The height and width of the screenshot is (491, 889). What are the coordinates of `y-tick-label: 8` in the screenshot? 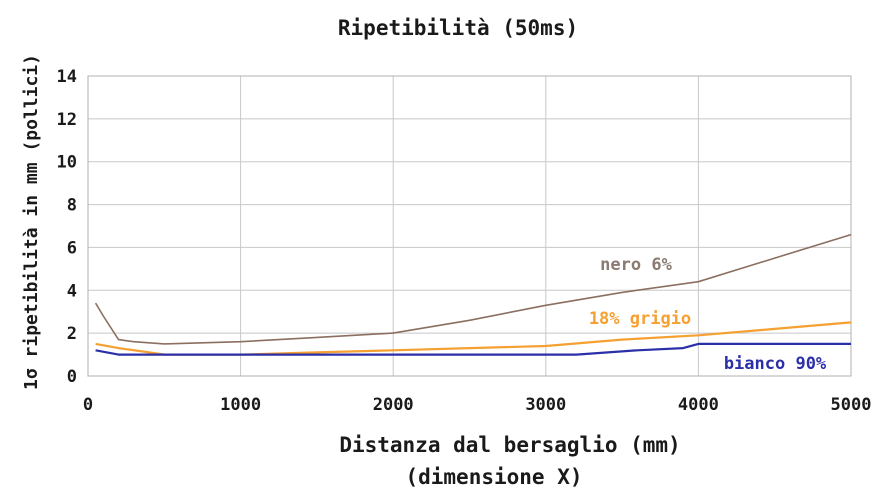 It's located at (72, 206).